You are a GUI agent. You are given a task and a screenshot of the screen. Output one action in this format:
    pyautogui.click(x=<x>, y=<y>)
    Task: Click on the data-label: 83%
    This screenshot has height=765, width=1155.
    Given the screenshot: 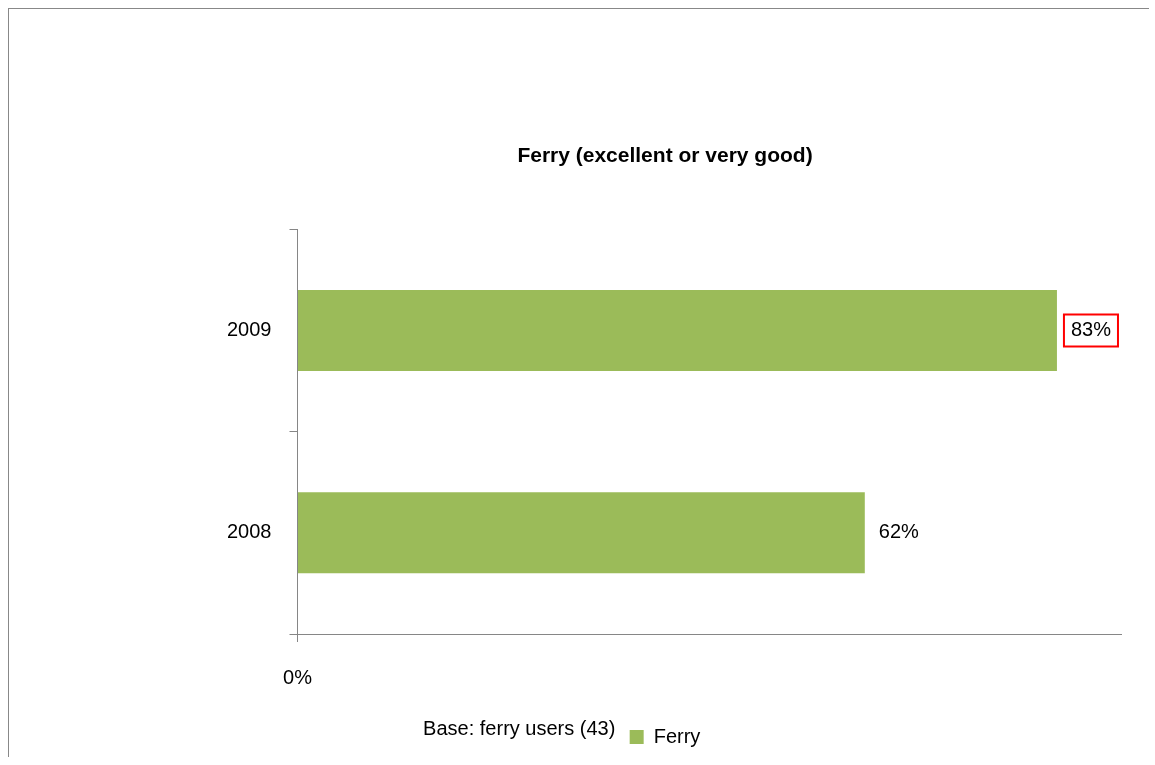 What is the action you would take?
    pyautogui.click(x=1091, y=328)
    